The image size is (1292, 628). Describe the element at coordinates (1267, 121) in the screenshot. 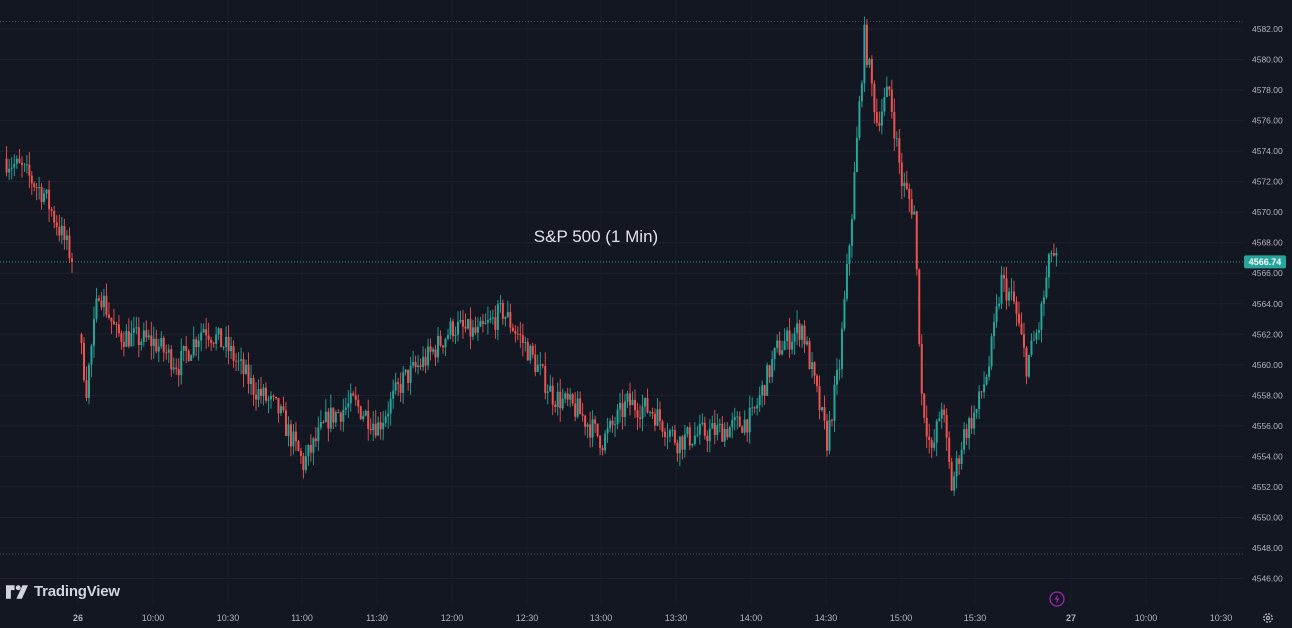

I see `y-tick-label: 4576.00` at that location.